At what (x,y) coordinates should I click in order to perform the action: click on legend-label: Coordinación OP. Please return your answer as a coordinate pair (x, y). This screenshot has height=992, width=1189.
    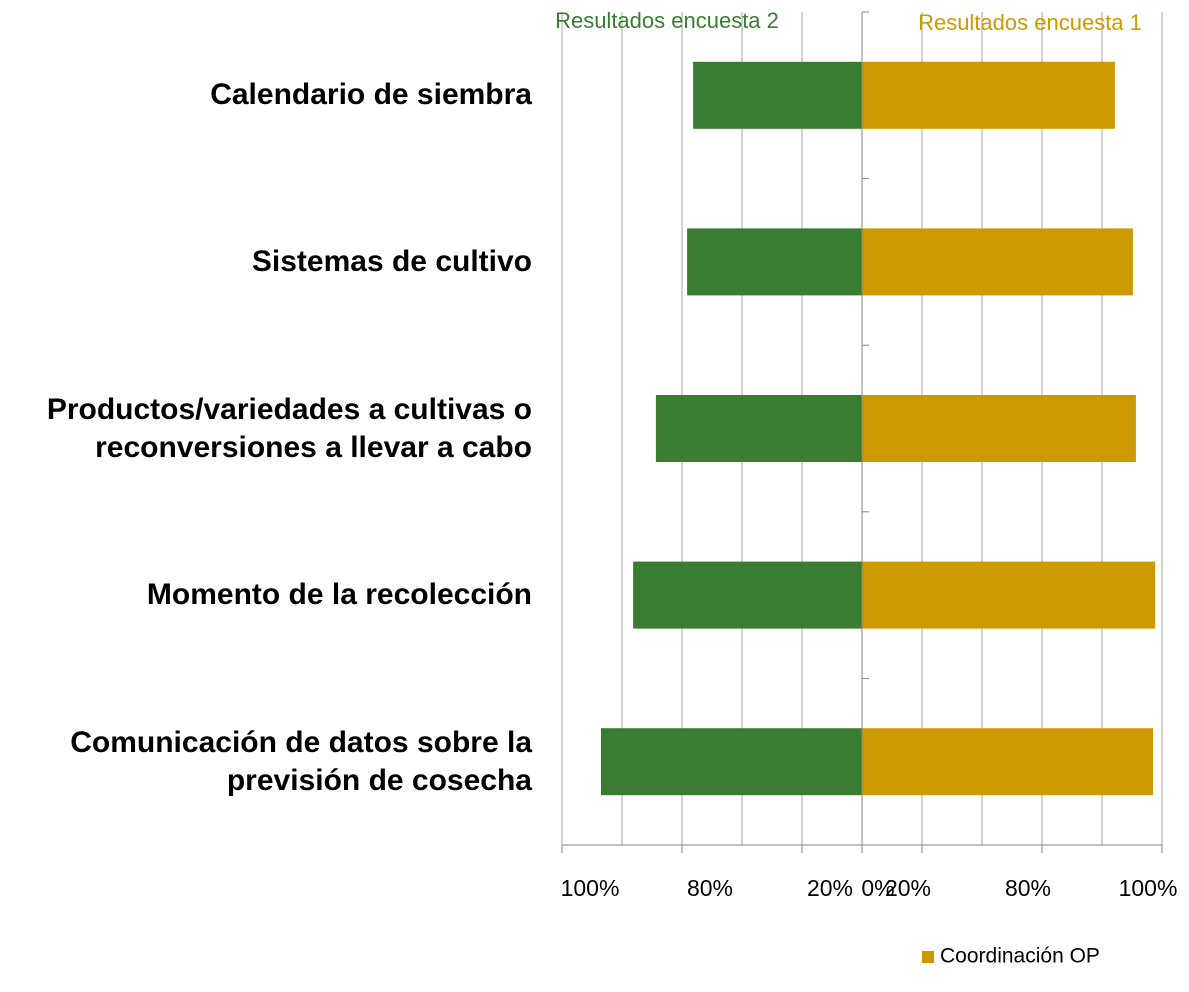
    Looking at the image, I should click on (1020, 956).